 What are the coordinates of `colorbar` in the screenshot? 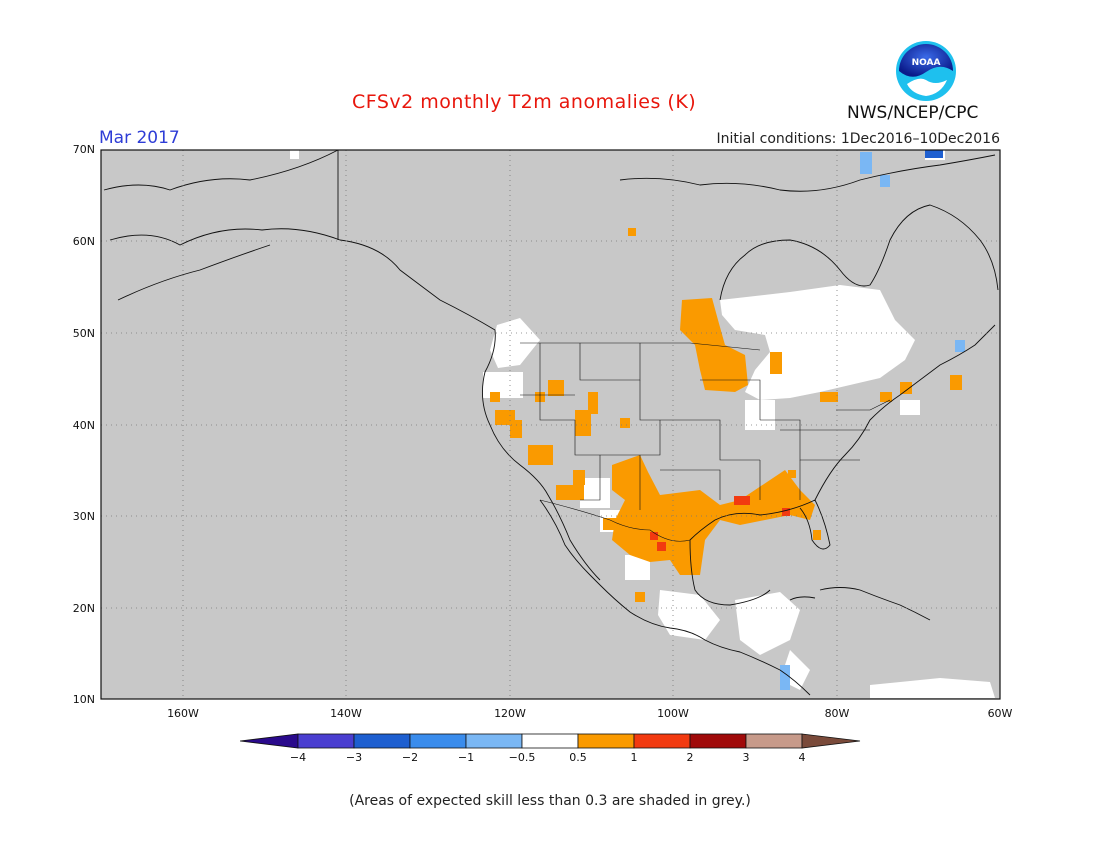 It's located at (550, 741).